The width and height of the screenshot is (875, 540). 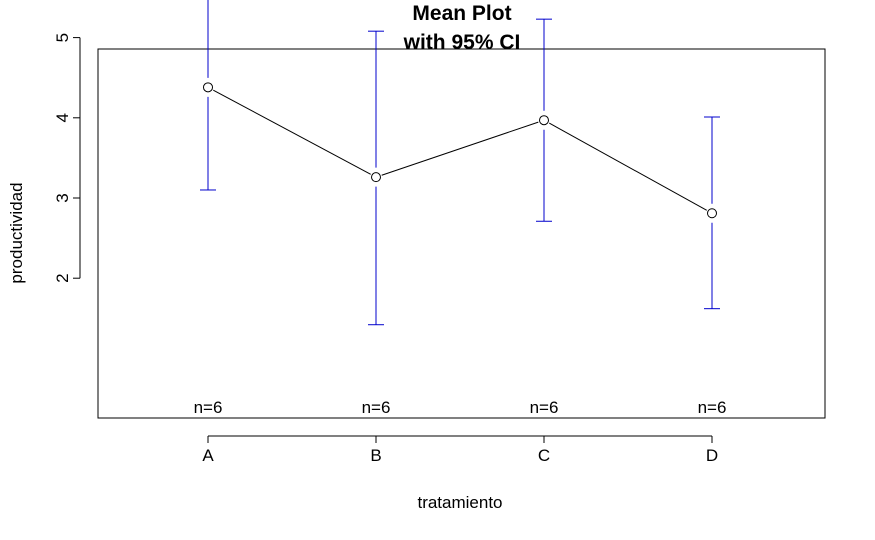 I want to click on chart-title: Mean Plot, so click(x=461, y=13).